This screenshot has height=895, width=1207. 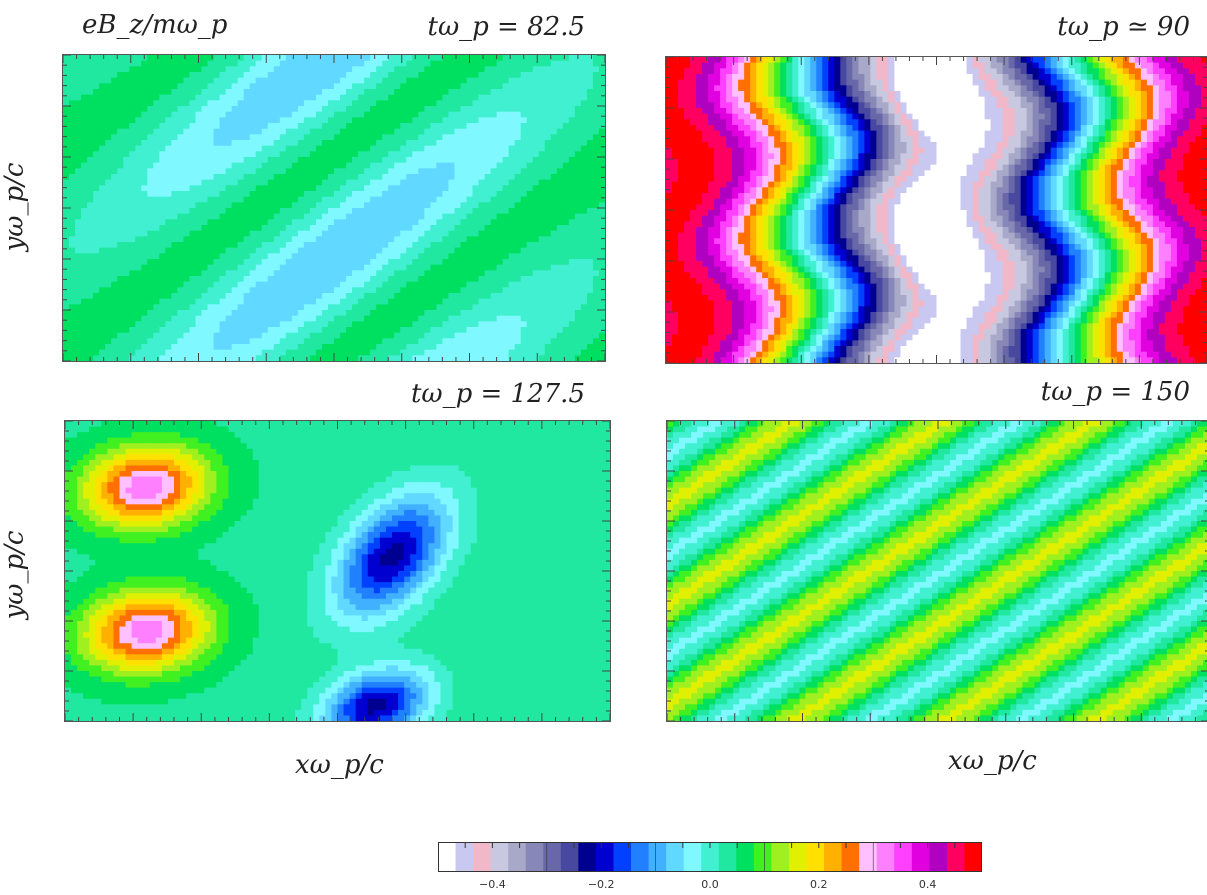 I want to click on x-axis-label-left: xω_p/c, so click(x=339, y=765).